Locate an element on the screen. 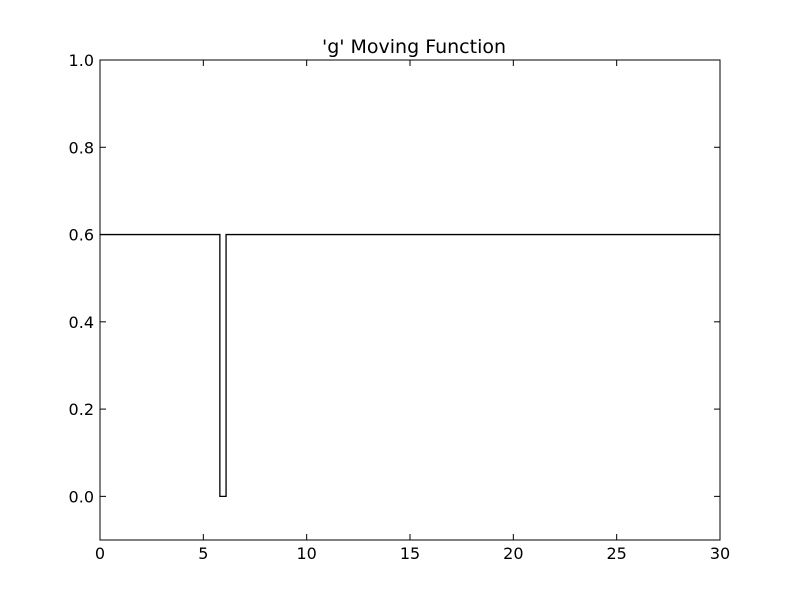 Image resolution: width=800 pixels, height=600 pixels. chart-title: 'g' Moving Function is located at coordinates (414, 47).